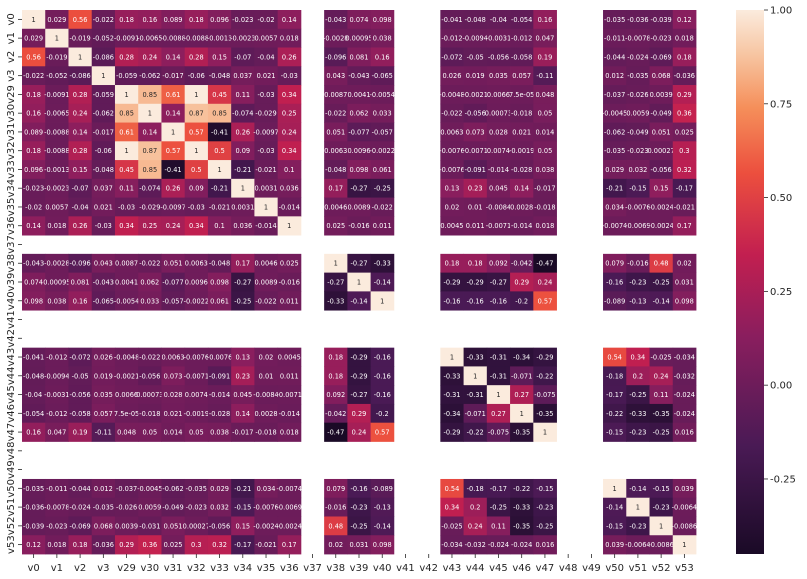 This screenshot has height=579, width=807. Describe the element at coordinates (661, 283) in the screenshot. I see `heatmap-cell-value: -0.25` at that location.